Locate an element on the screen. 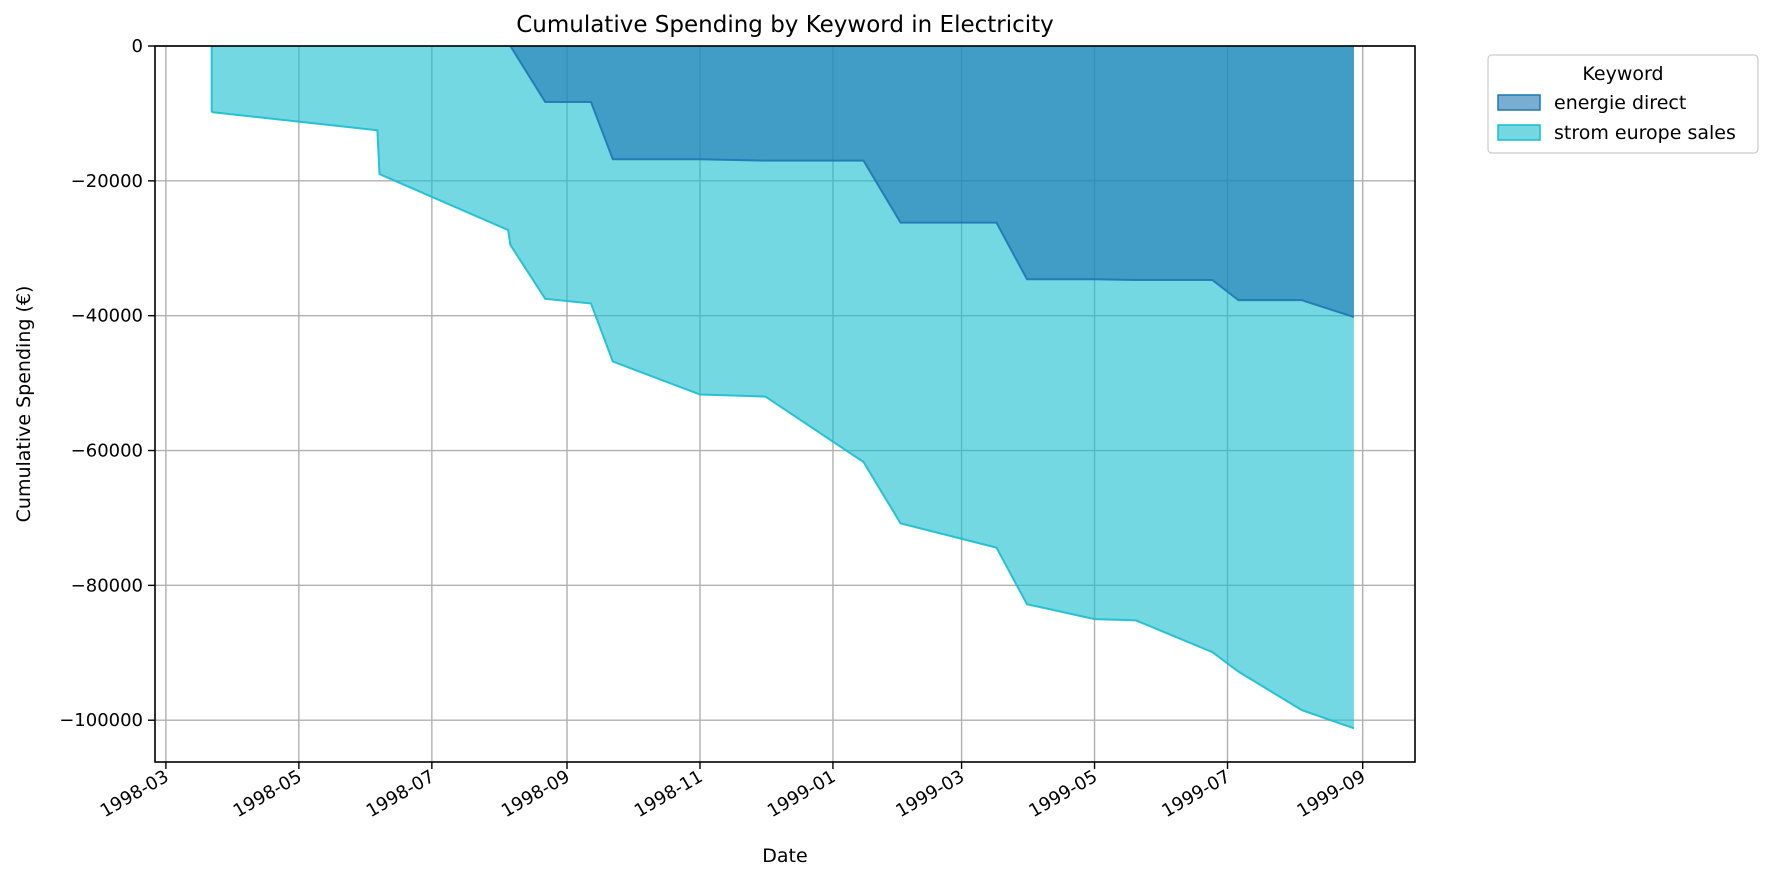  y-axis-ticks: 0 −20000 −40000 −60000 −80000 −100000 is located at coordinates (107, 383).